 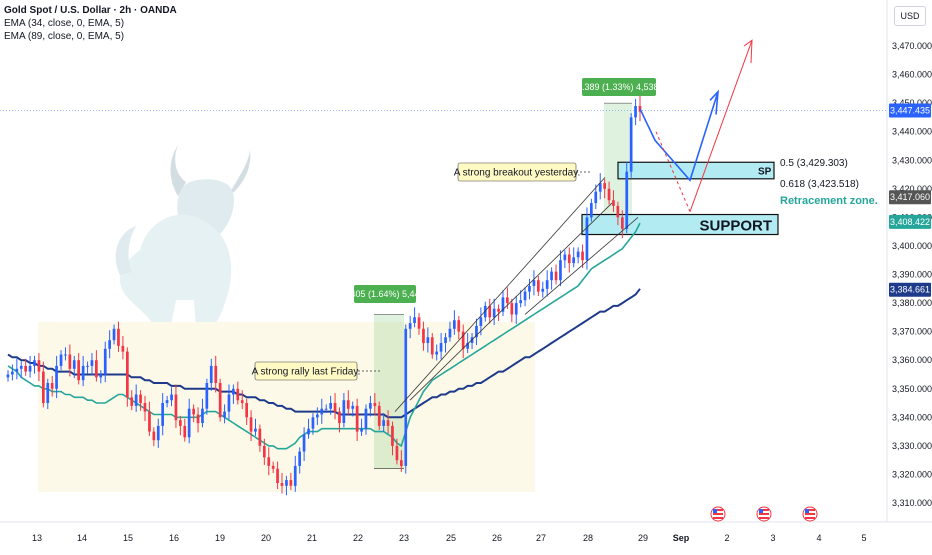 What do you see at coordinates (64, 36) in the screenshot?
I see `ema89-legend: EMA (89, close, 0, EMA, 5)` at bounding box center [64, 36].